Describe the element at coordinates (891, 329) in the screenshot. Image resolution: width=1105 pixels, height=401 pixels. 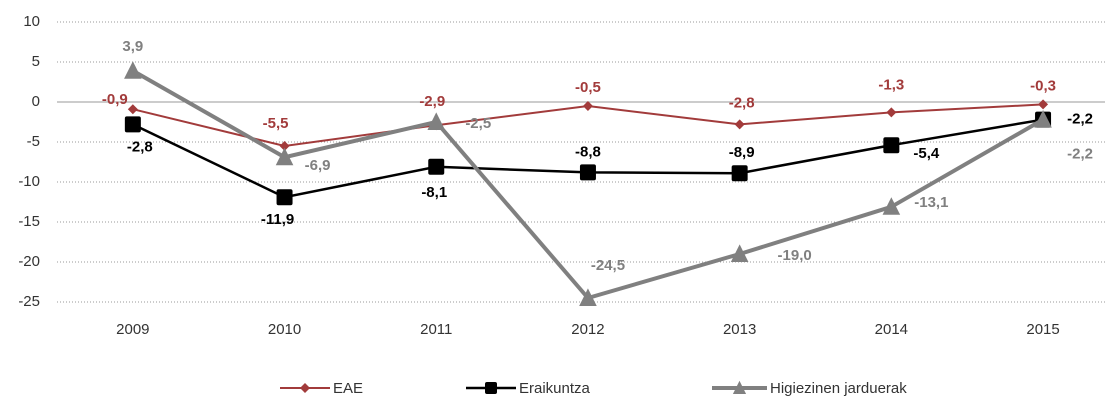
I see `x-tick-label: 2014` at that location.